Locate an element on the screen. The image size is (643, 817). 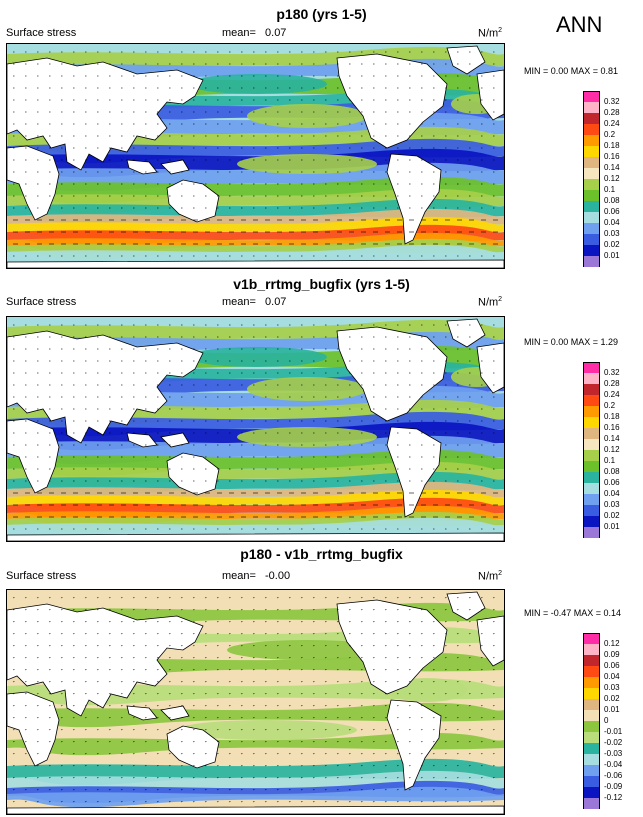
panel-1-units: N/m2 is located at coordinates (490, 33).